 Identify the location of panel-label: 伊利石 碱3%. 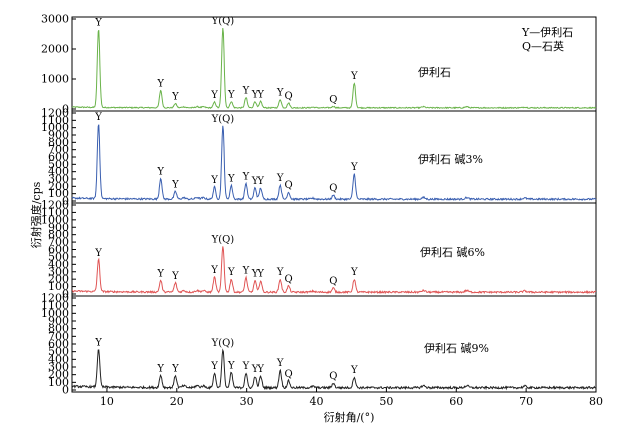
(450, 159).